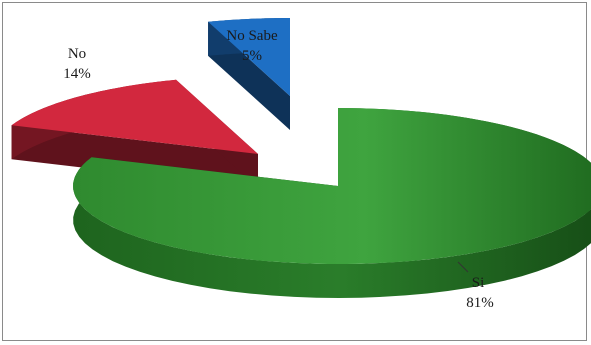 The width and height of the screenshot is (591, 345). Describe the element at coordinates (480, 303) in the screenshot. I see `slice-value-si: 81%` at that location.